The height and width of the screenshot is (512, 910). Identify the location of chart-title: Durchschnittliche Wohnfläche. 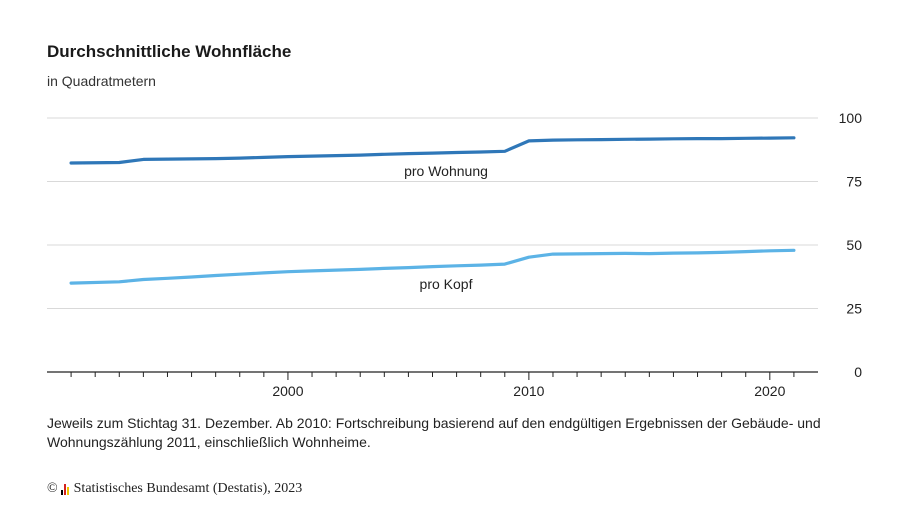
(169, 51).